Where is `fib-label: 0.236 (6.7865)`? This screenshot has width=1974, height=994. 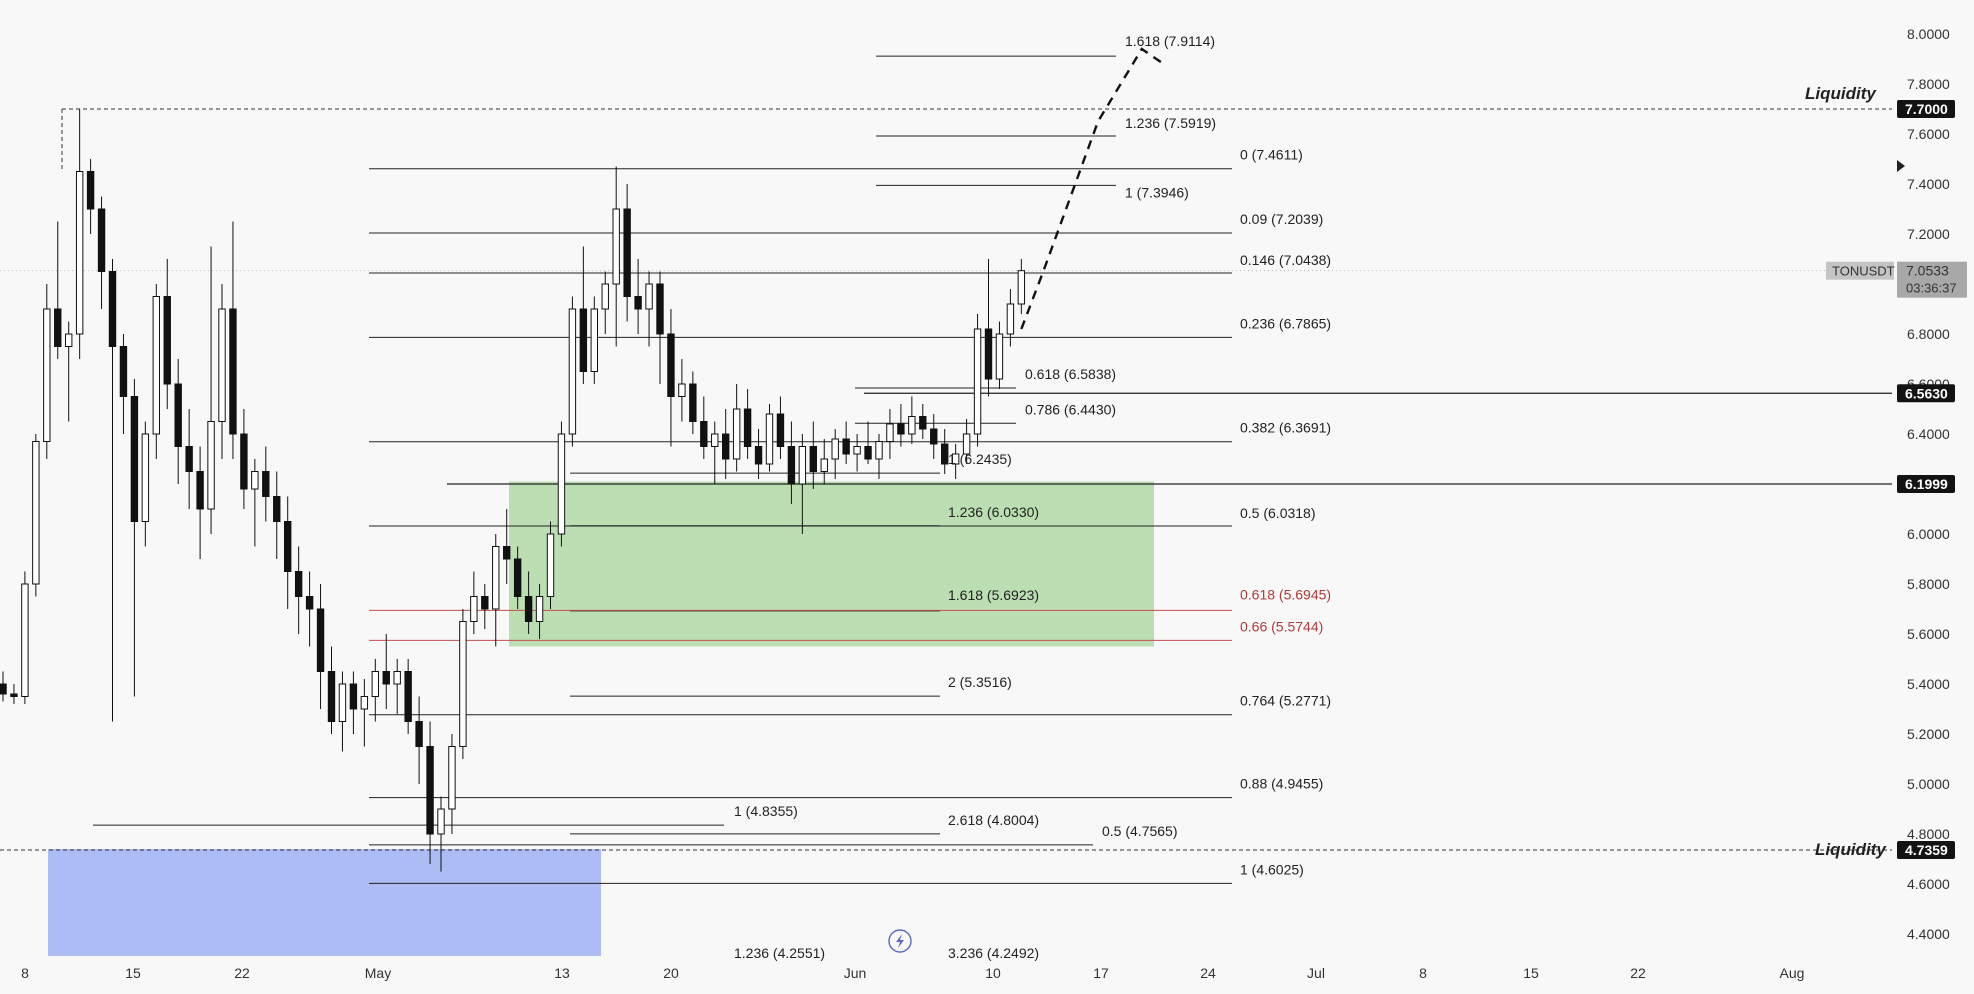
fib-label: 0.236 (6.7865) is located at coordinates (1285, 323).